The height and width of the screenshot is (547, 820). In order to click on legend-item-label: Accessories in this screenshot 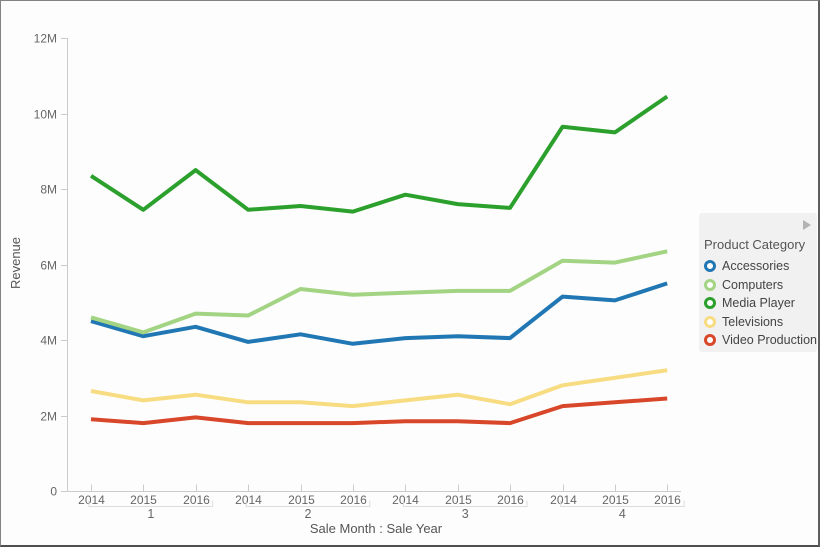, I will do `click(756, 266)`.